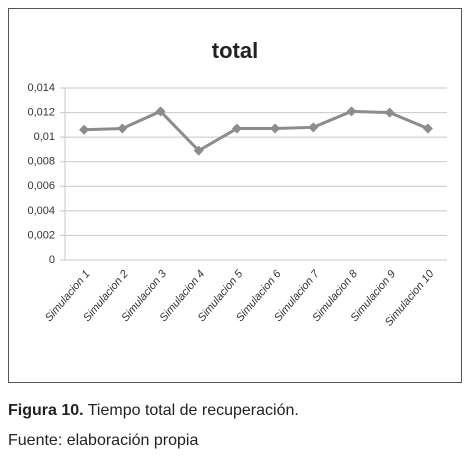 This screenshot has height=461, width=470. What do you see at coordinates (41, 88) in the screenshot?
I see `y-tick-label: 0,014` at bounding box center [41, 88].